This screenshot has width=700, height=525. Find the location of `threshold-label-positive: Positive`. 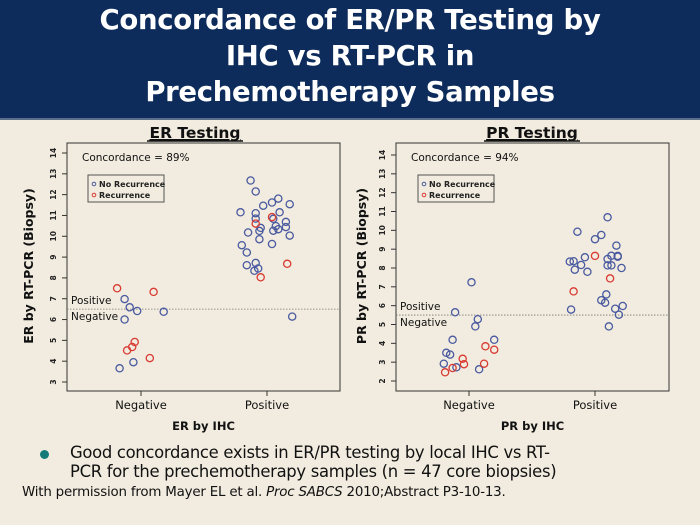

threshold-label-positive: Positive is located at coordinates (91, 301).